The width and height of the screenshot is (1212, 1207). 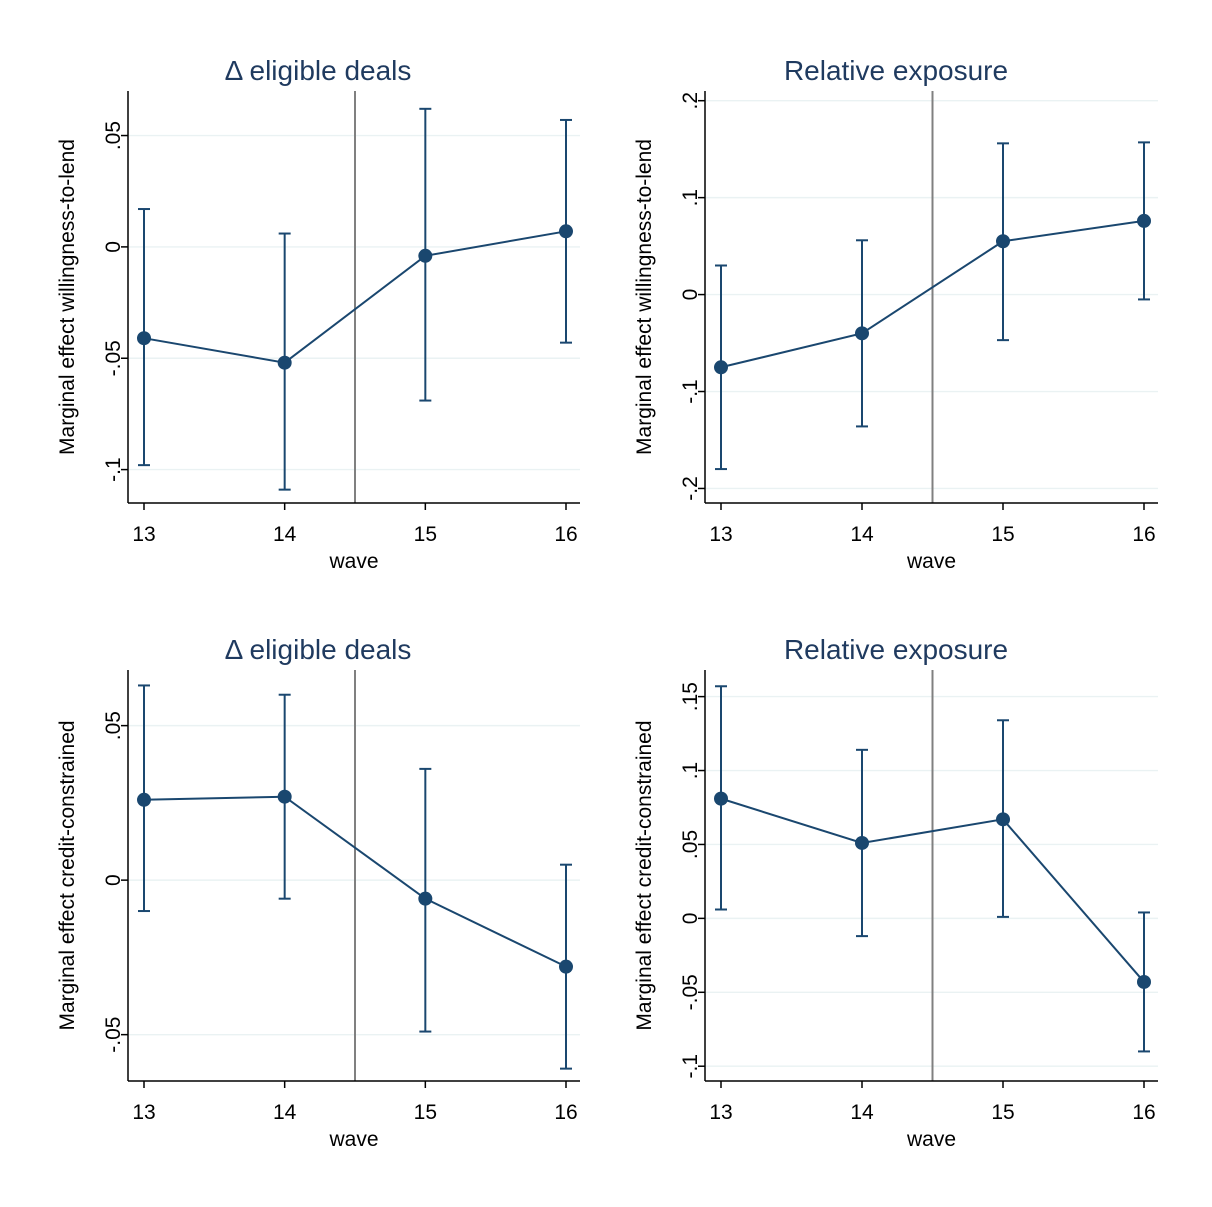 What do you see at coordinates (690, 101) in the screenshot?
I see `y-tick-label: .2` at bounding box center [690, 101].